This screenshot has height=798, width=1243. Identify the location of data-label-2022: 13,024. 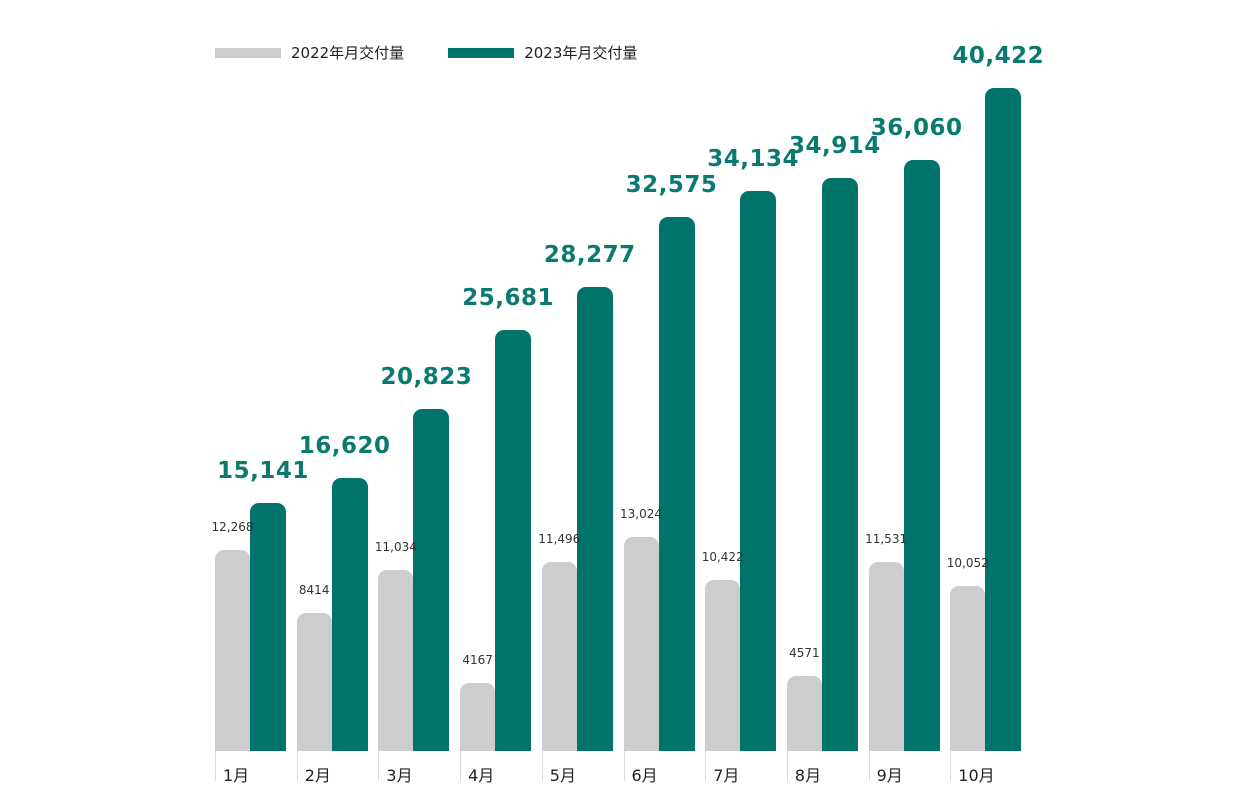
(641, 514).